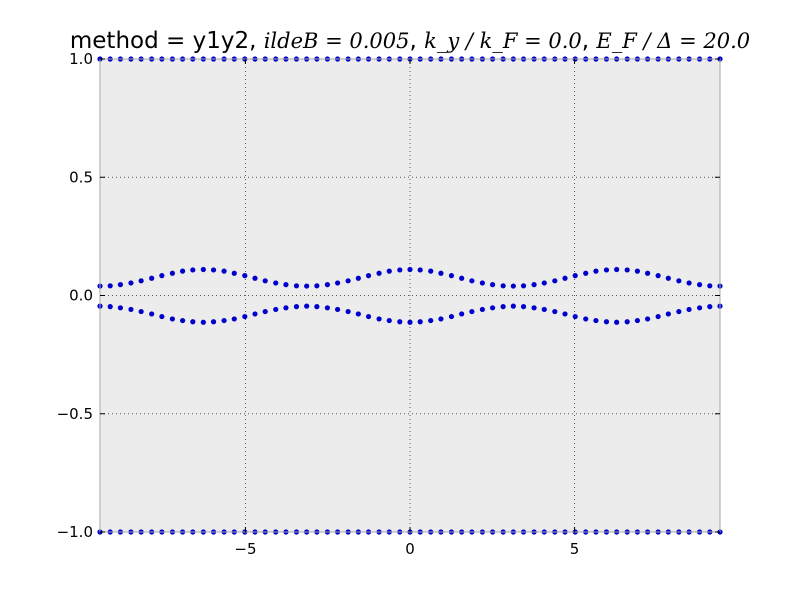 Image resolution: width=800 pixels, height=592 pixels. Describe the element at coordinates (673, 41) in the screenshot. I see `title-param-ef: E_F / Δ = 20.0` at that location.